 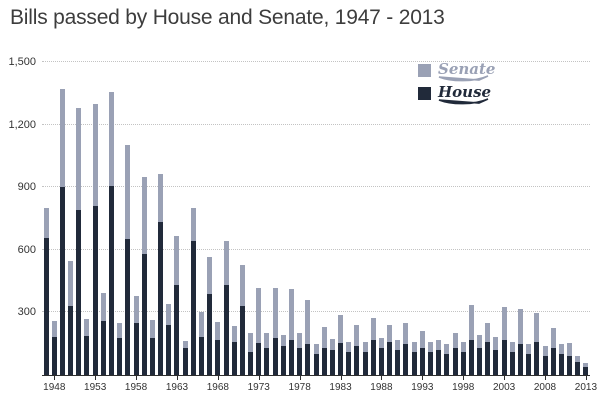 What do you see at coordinates (96, 378) in the screenshot?
I see `x-tick-mark-1953` at bounding box center [96, 378].